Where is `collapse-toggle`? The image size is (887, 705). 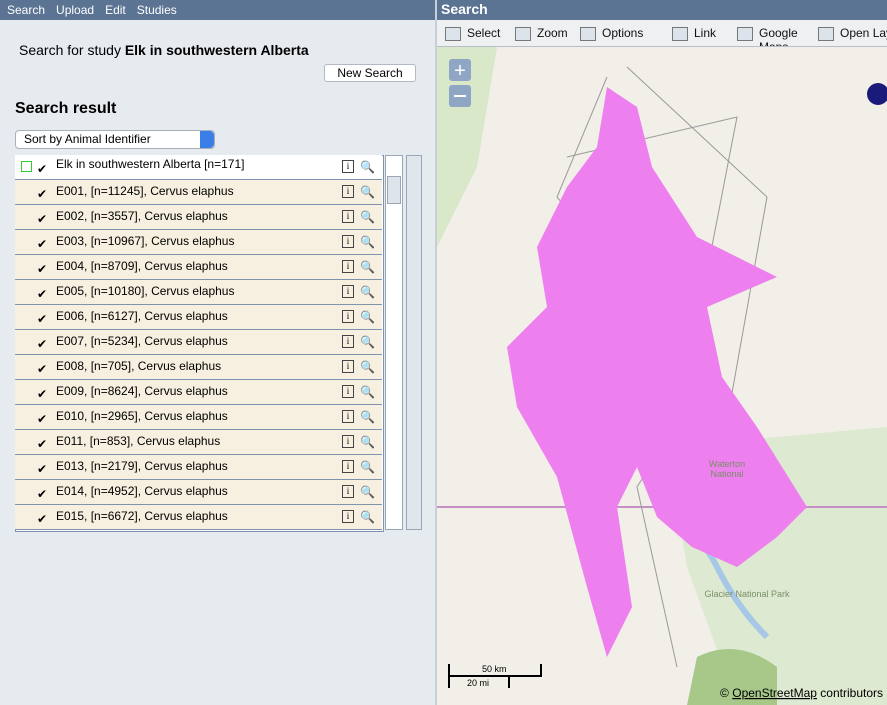 collapse-toggle is located at coordinates (26, 166).